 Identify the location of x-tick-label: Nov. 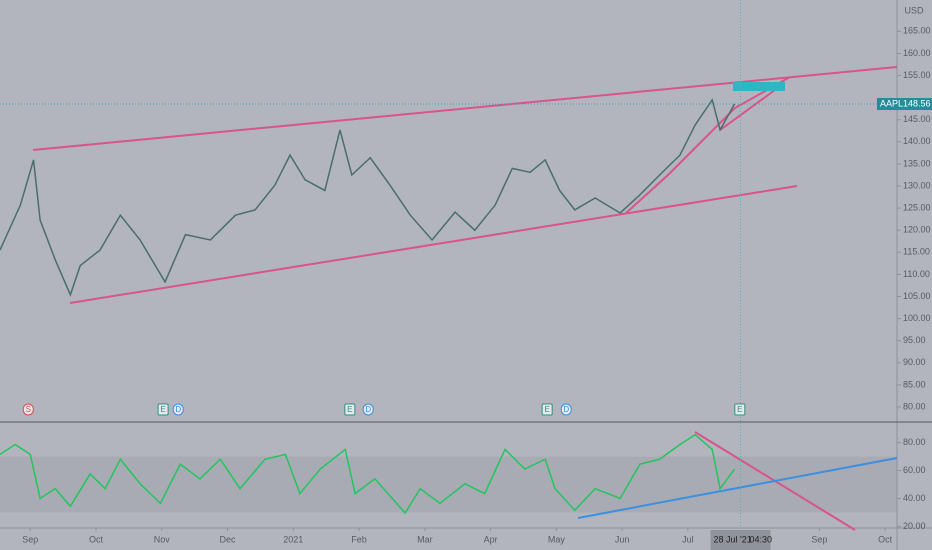
(162, 539).